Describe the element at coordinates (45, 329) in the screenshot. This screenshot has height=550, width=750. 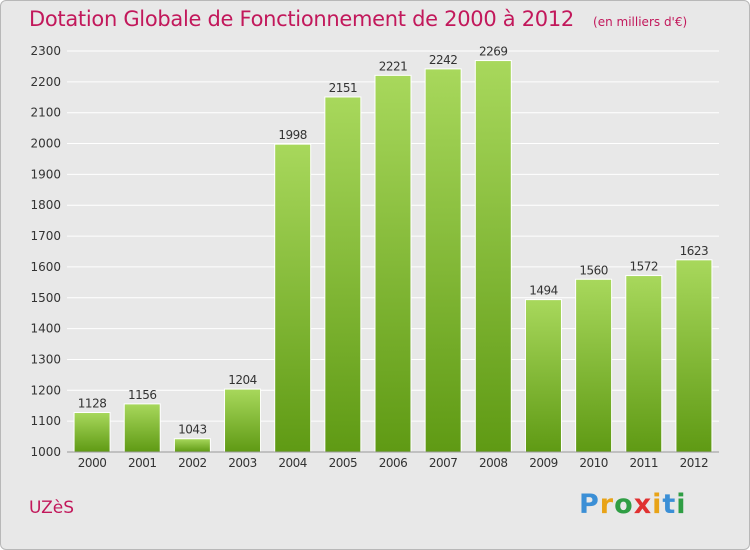
I see `y-tick-label: 1400` at that location.